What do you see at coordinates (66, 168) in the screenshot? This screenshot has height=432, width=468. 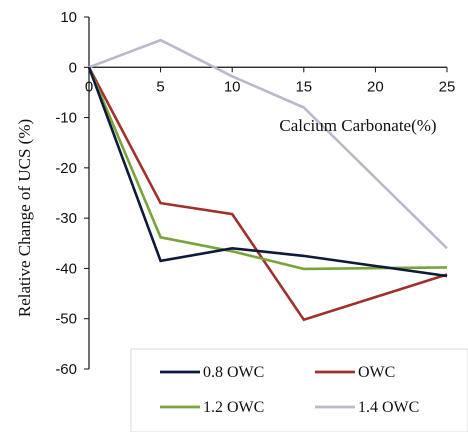 I see `y-tick-label: -20` at bounding box center [66, 168].